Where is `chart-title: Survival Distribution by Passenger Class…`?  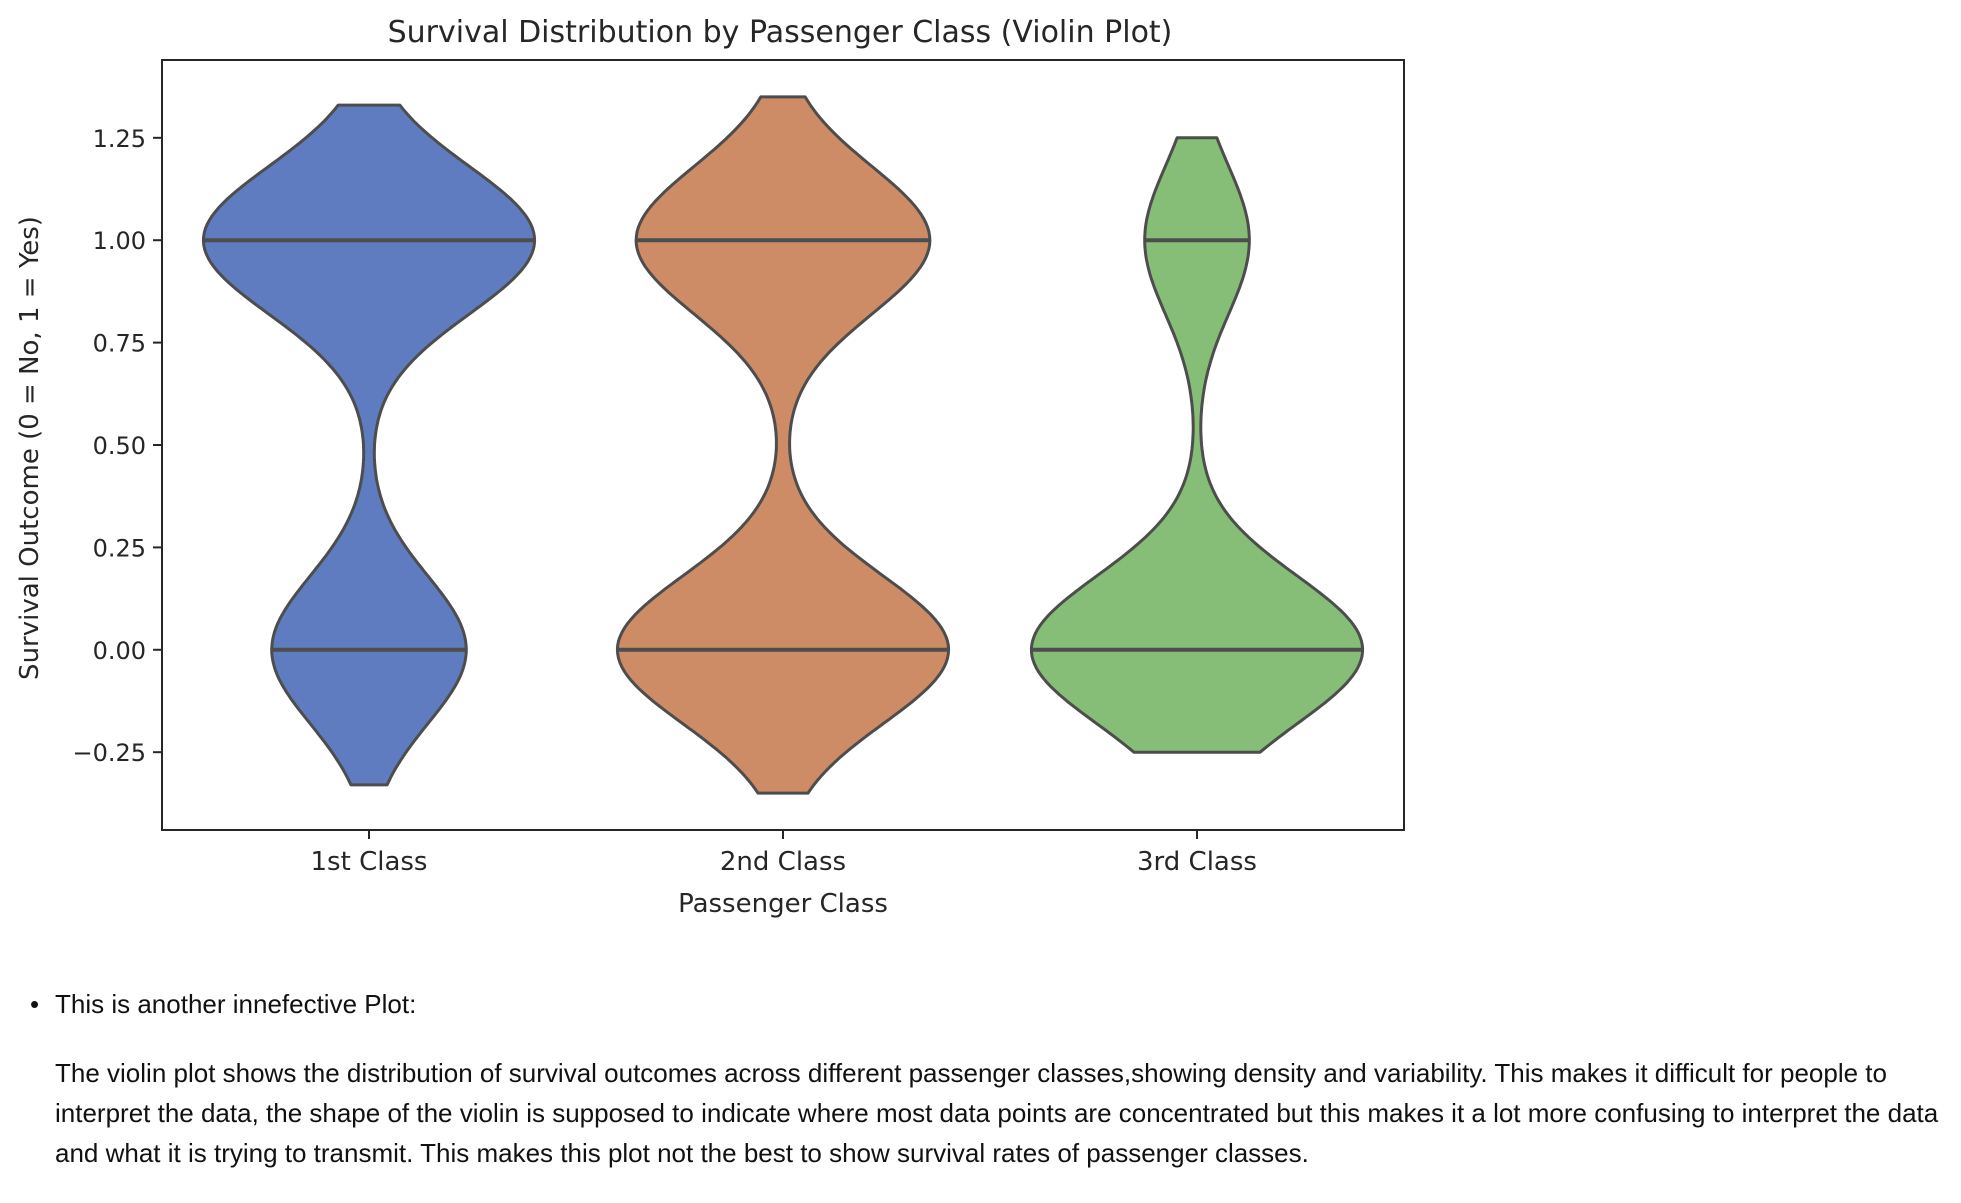
chart-title: Survival Distribution by Passenger Class… is located at coordinates (780, 32).